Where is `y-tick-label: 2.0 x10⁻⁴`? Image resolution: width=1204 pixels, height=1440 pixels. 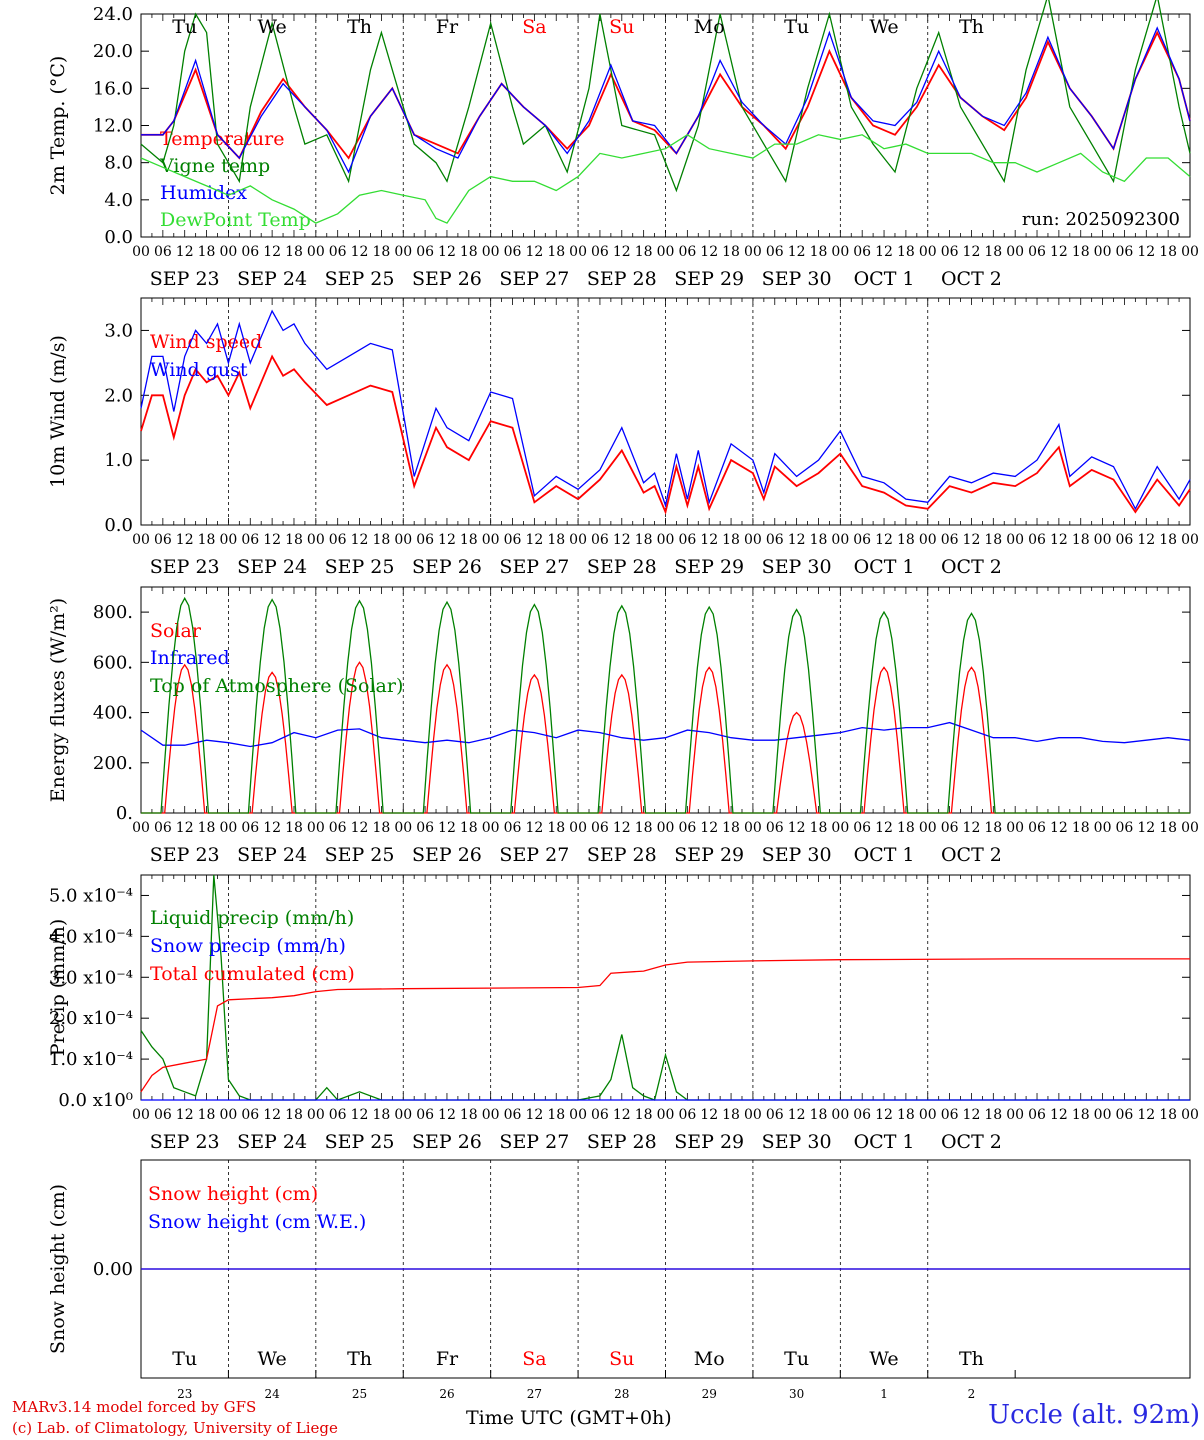 y-tick-label: 2.0 x10⁻⁴ is located at coordinates (91, 1018).